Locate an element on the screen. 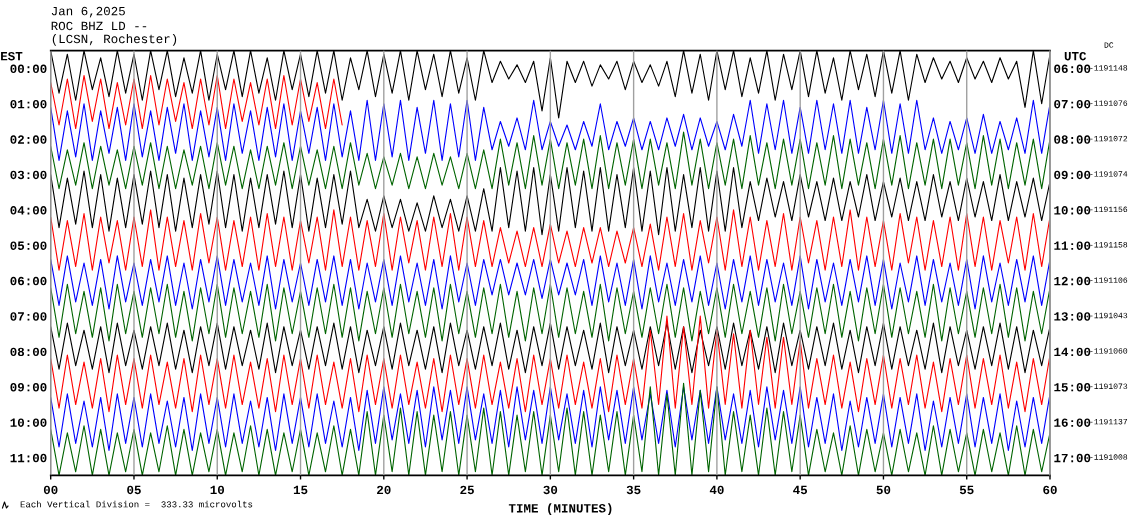  y2-axis-title: UTC is located at coordinates (1075, 56).